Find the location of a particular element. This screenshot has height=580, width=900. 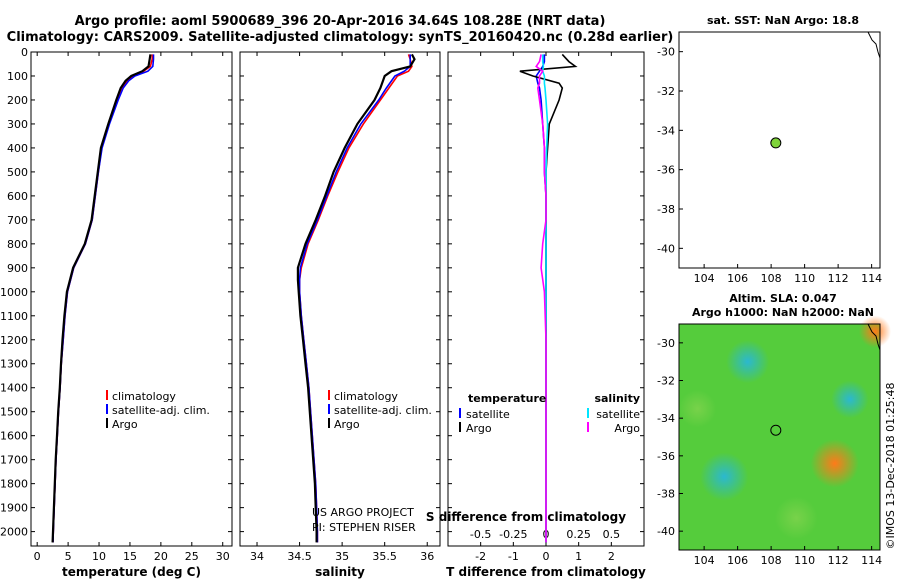

sla-map-title-line1: Altim. SLA: 0.047 is located at coordinates (783, 298).